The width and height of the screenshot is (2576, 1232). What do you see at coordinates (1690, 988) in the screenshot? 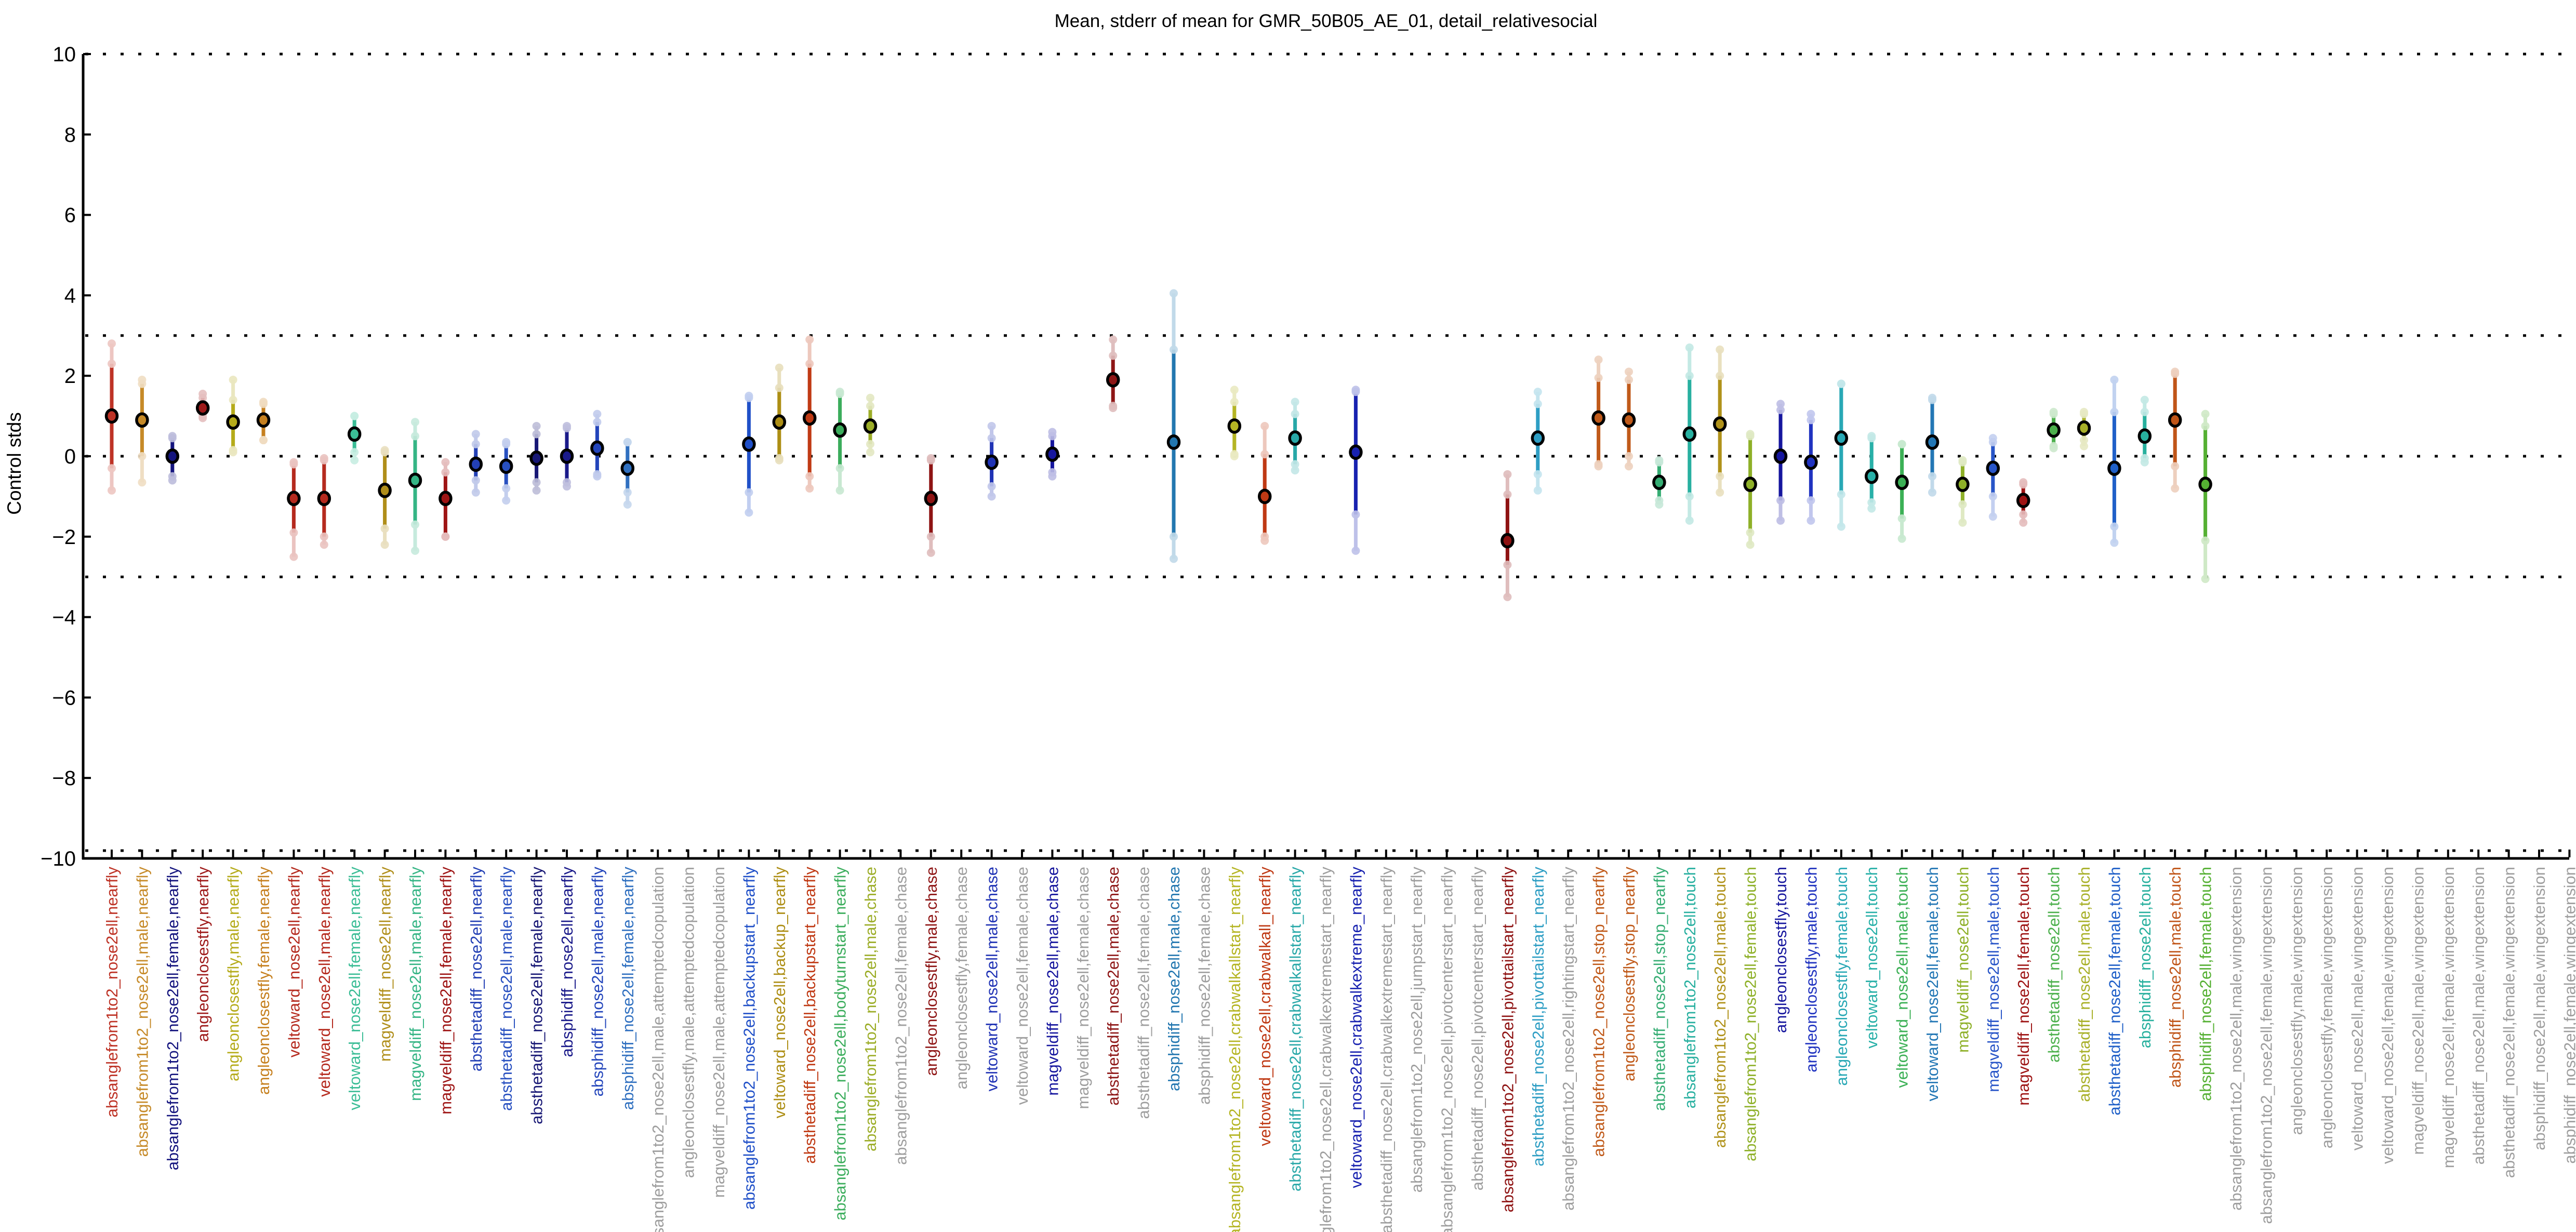
I see `x-tick-label: absanglefrom1to2_nose2ell,touch` at bounding box center [1690, 988].